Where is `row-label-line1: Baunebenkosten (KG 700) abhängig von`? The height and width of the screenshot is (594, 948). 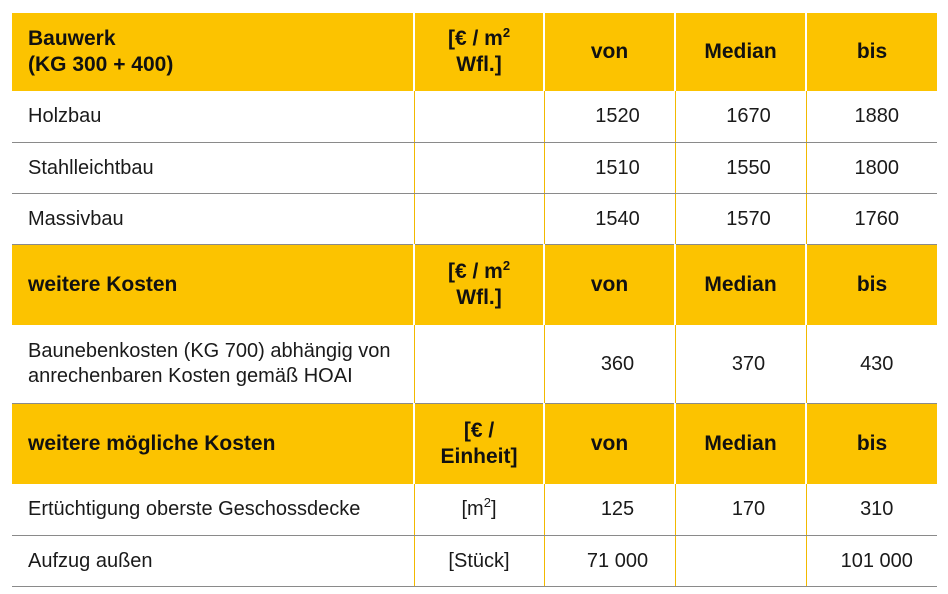 row-label-line1: Baunebenkosten (KG 700) abhängig von is located at coordinates (209, 351).